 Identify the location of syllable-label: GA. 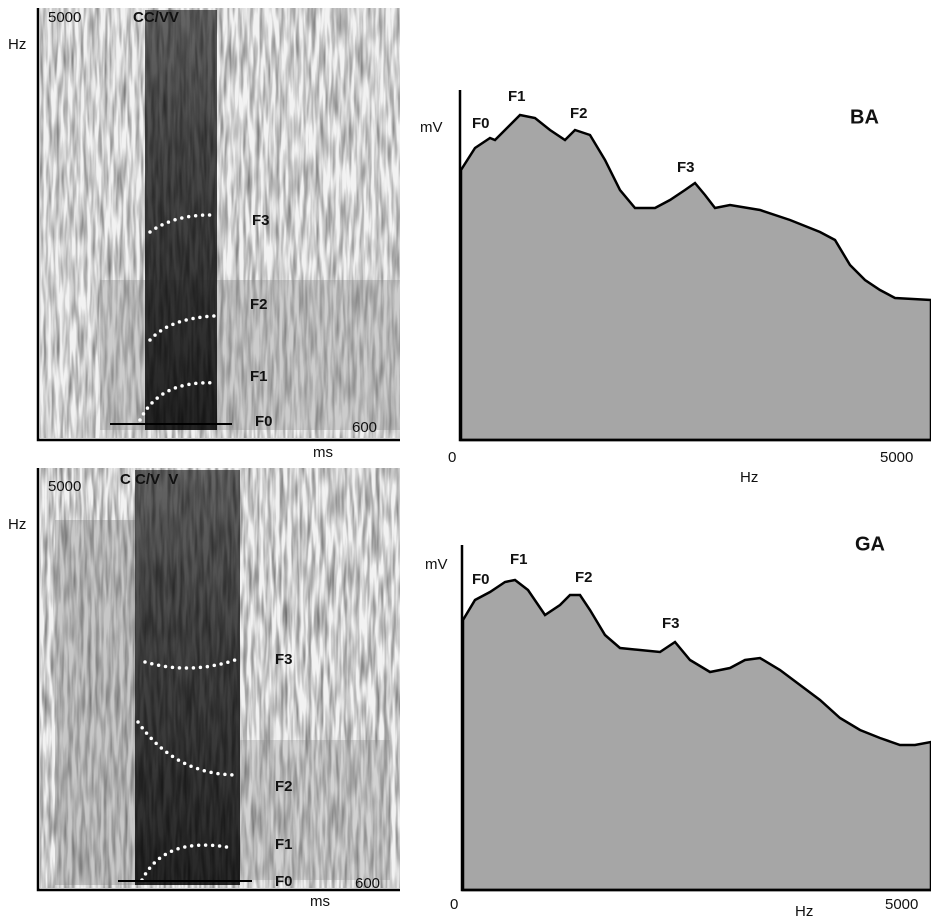
(870, 544).